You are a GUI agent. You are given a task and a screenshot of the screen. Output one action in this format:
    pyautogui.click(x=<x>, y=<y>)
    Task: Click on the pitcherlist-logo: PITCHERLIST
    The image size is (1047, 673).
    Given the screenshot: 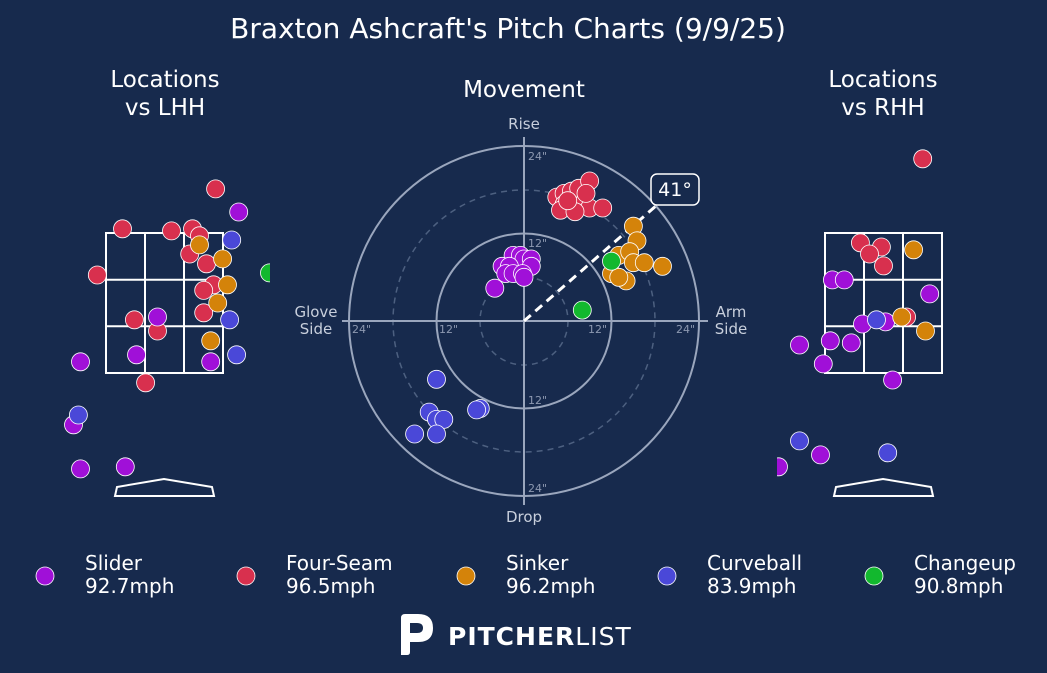 What is the action you would take?
    pyautogui.click(x=516, y=634)
    